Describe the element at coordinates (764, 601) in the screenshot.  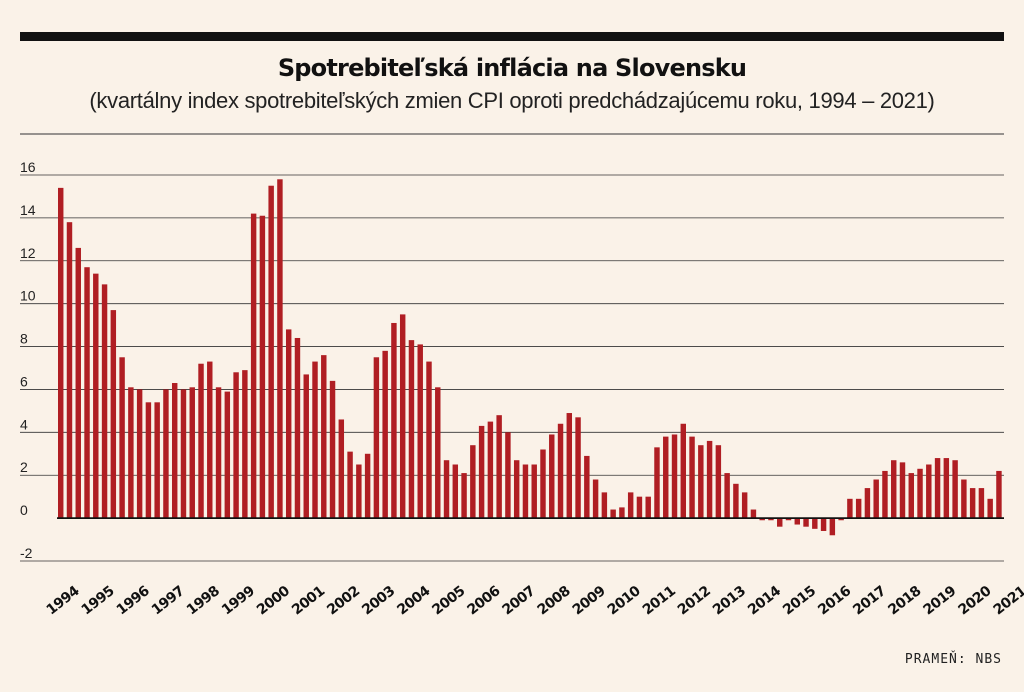
I see `x-tick-label: 2014` at that location.